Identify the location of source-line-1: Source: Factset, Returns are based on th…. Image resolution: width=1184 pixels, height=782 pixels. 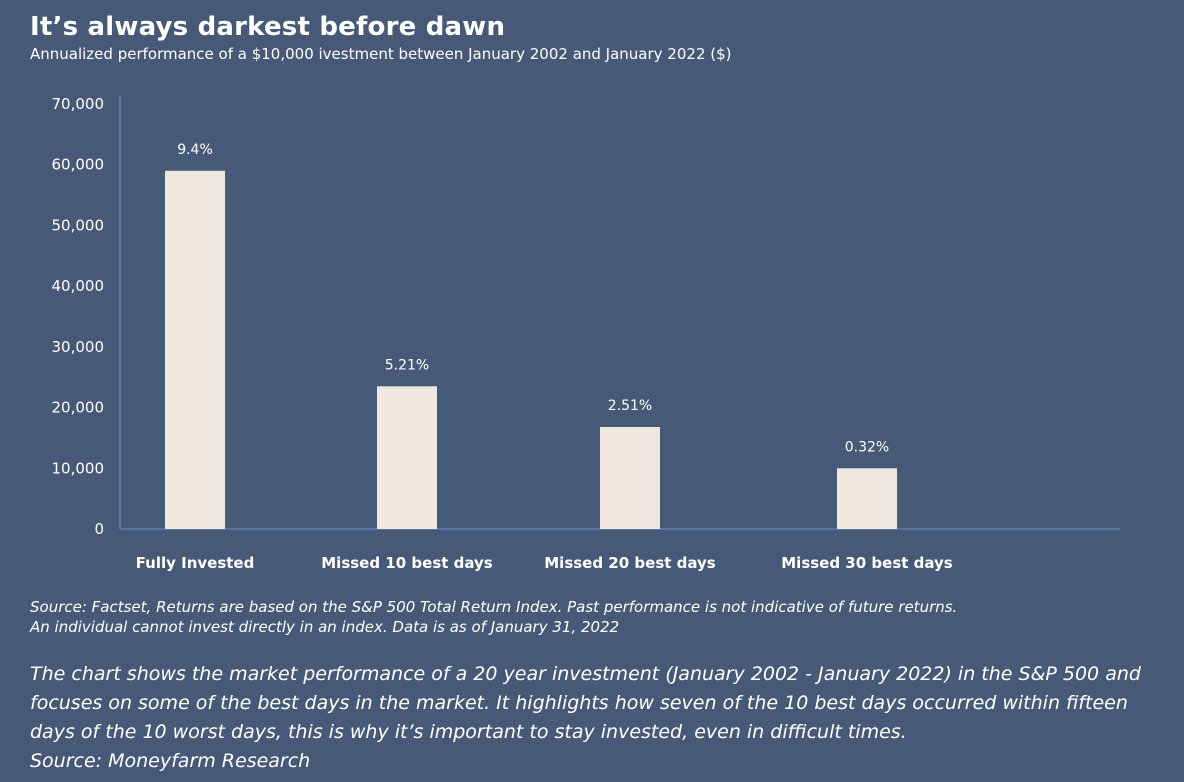
(494, 607).